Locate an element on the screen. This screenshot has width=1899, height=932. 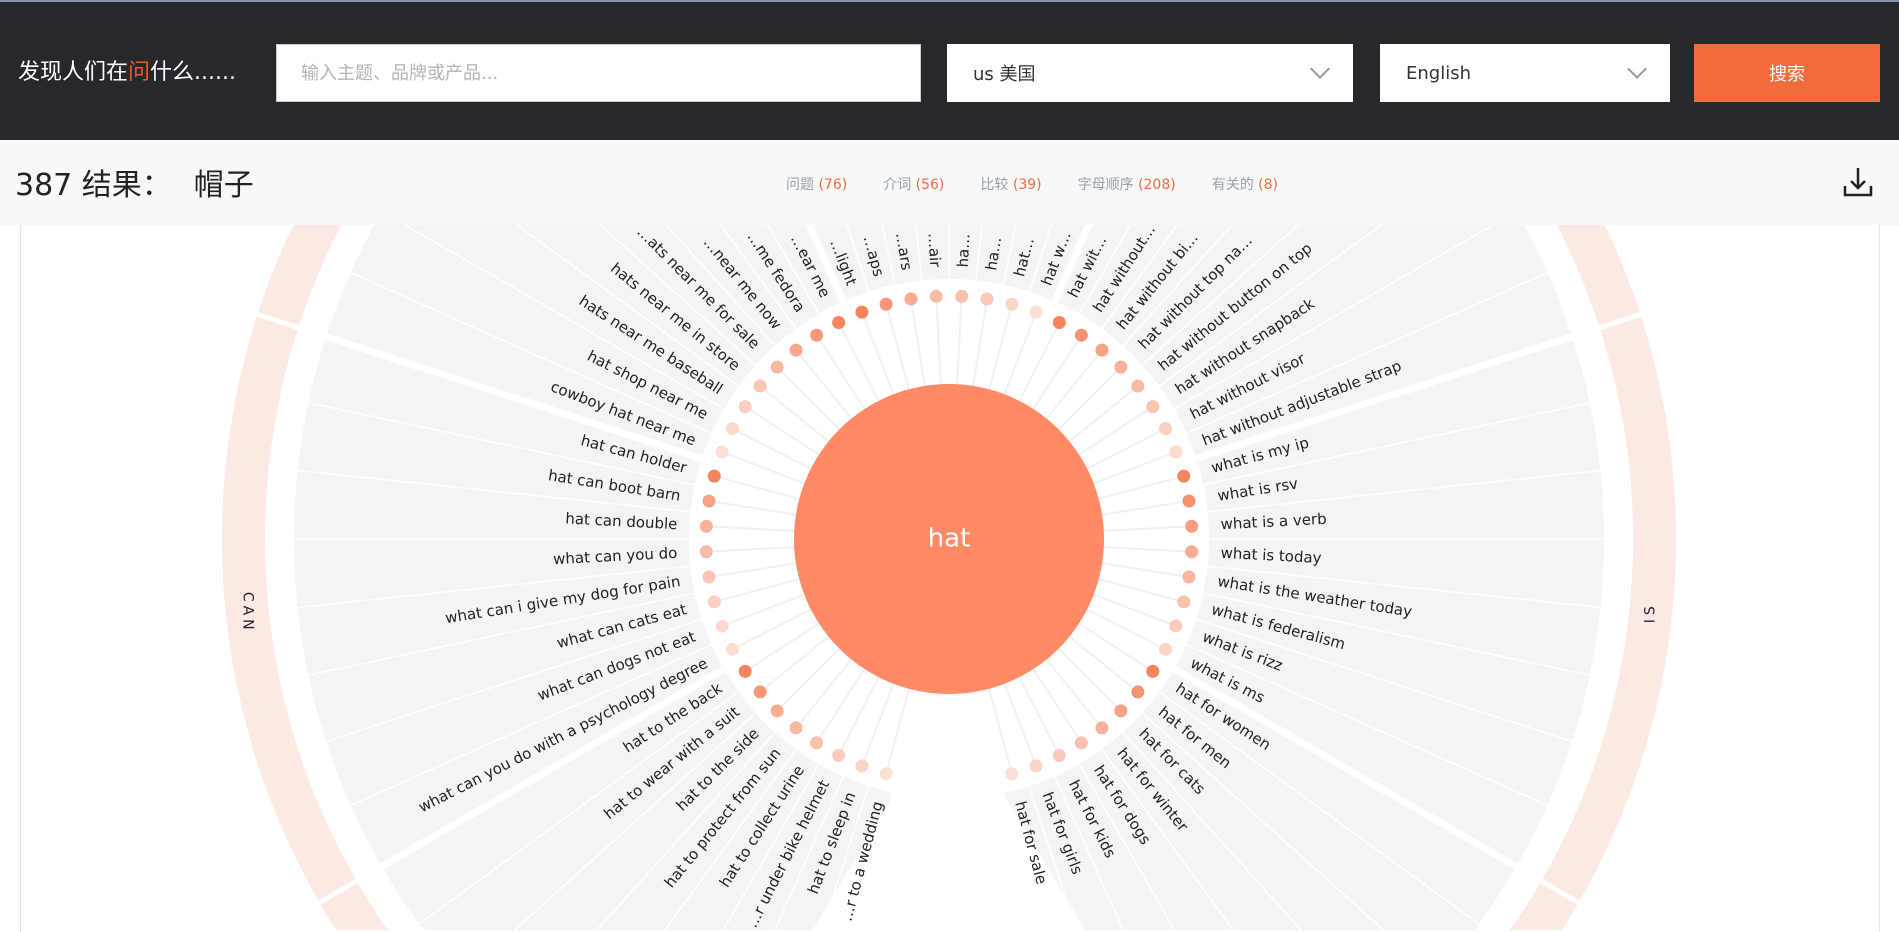
results-count: 387 结果： 帽子 is located at coordinates (134, 185).